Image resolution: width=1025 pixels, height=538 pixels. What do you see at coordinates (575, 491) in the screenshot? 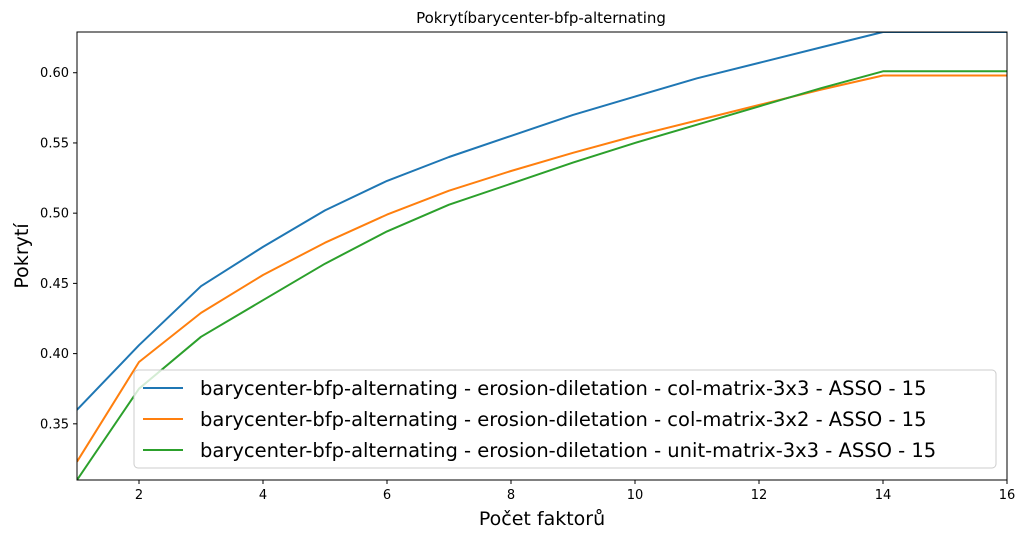
I see `x-axis-ticks: 2 4 6 8 10 12 14 16` at bounding box center [575, 491].